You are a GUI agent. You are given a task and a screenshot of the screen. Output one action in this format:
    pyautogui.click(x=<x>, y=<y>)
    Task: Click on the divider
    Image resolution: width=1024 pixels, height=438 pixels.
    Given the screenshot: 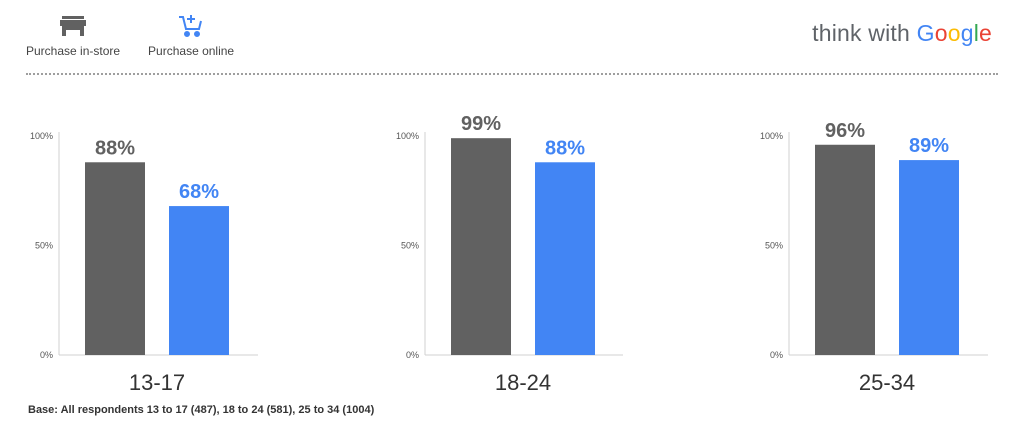 What is the action you would take?
    pyautogui.click(x=512, y=74)
    